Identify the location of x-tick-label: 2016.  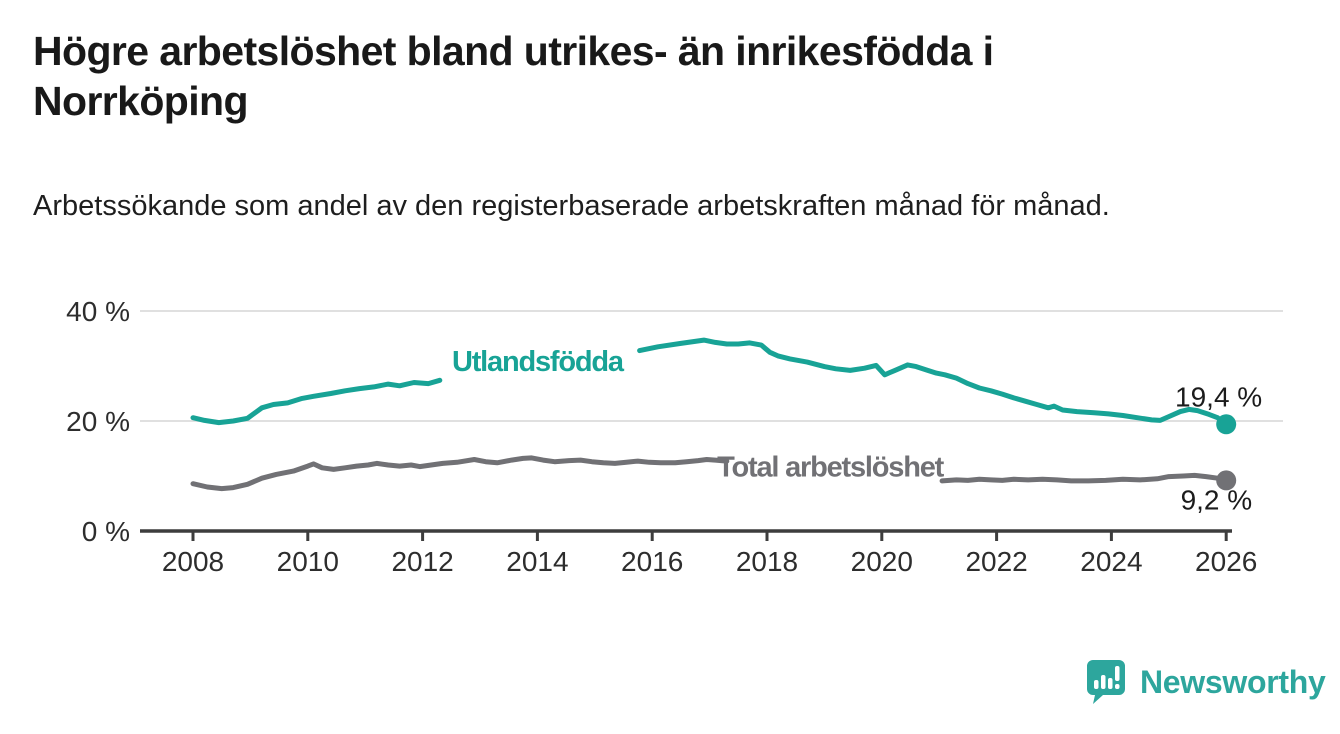
(652, 561).